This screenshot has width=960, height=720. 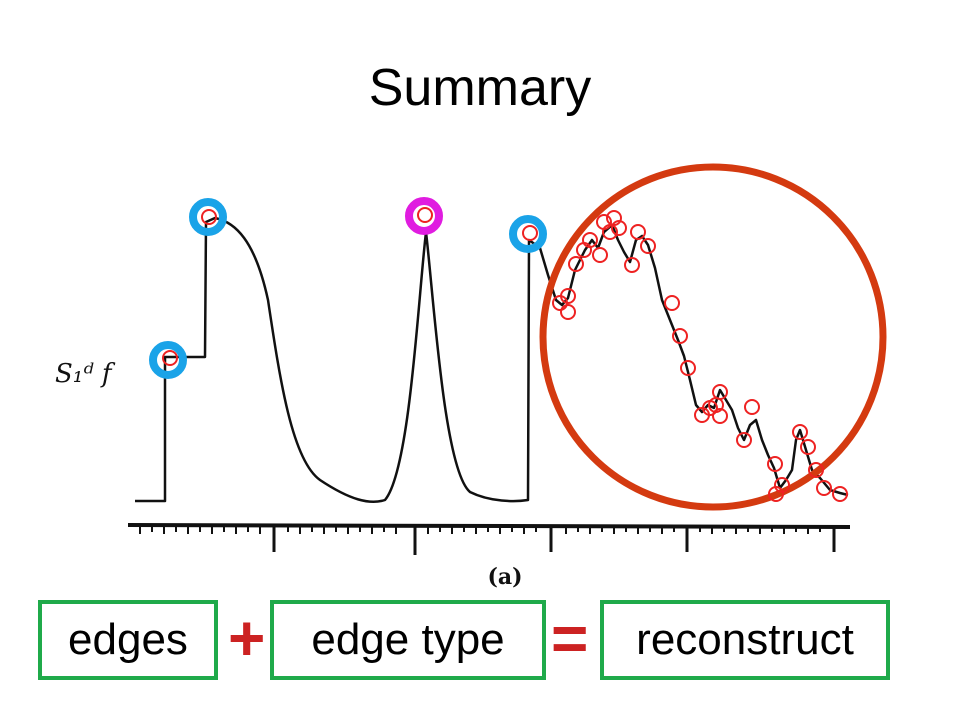 What do you see at coordinates (504, 577) in the screenshot?
I see `figure-caption: (a)` at bounding box center [504, 577].